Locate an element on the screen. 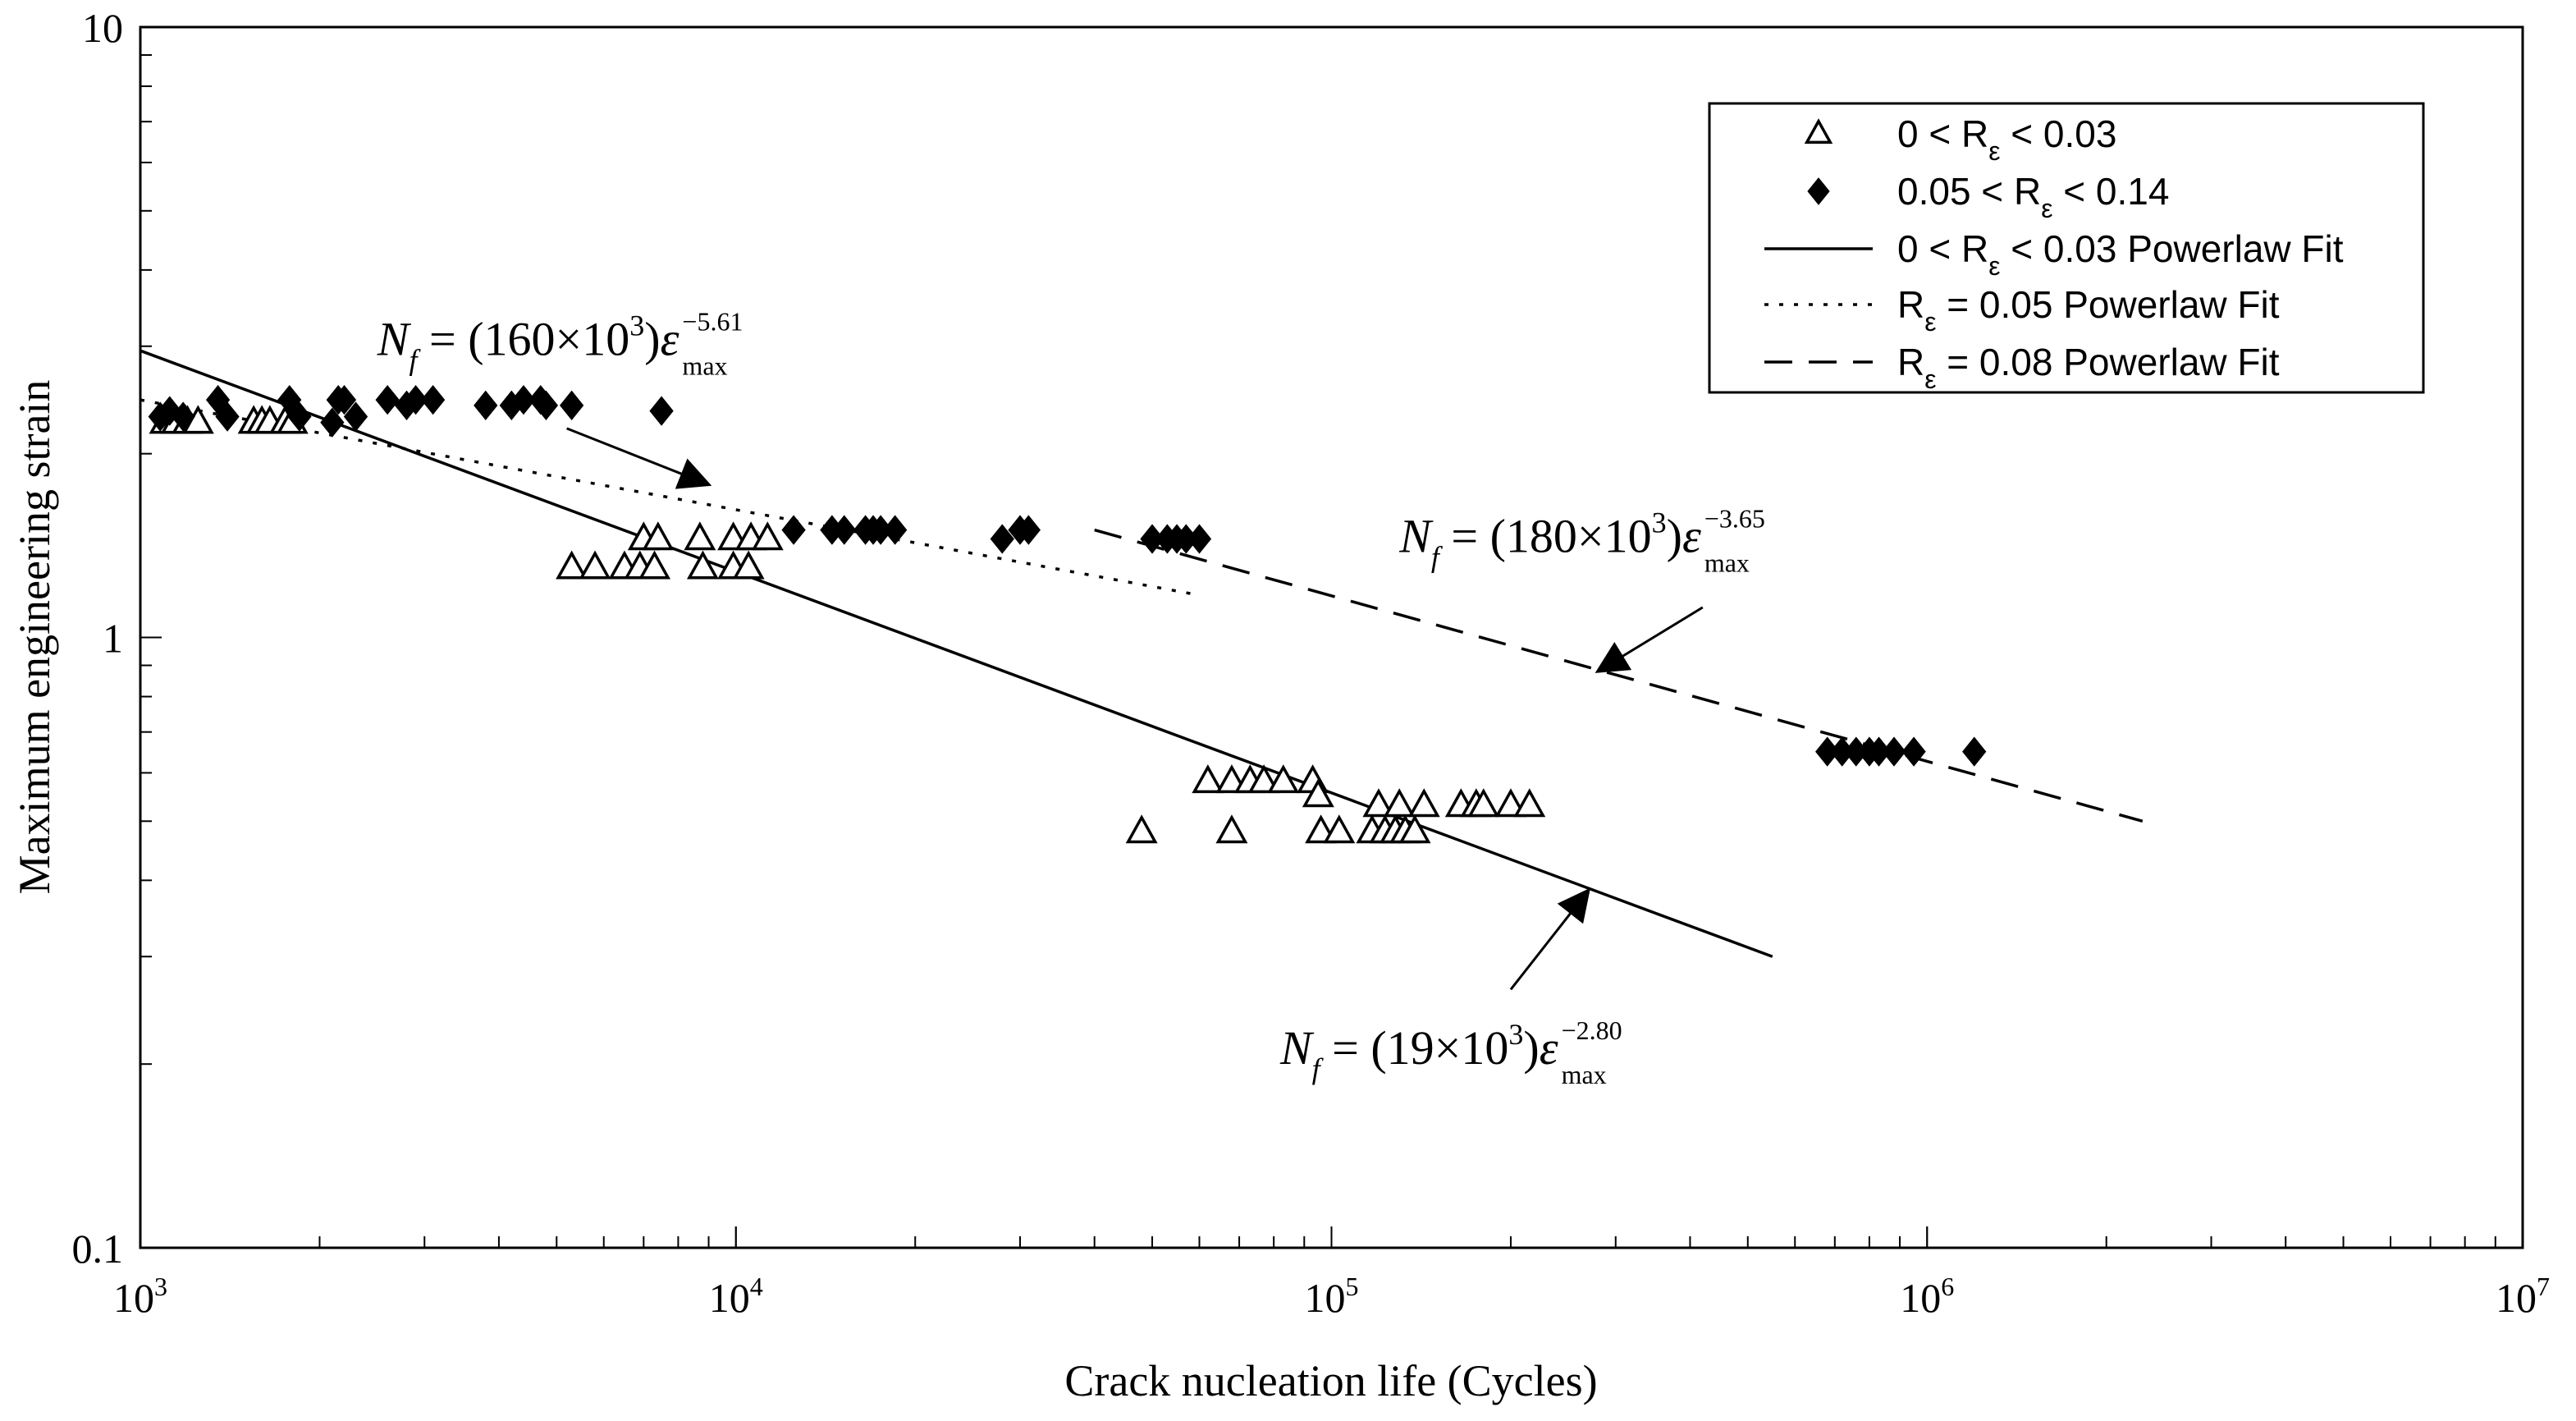 This screenshot has width=2576, height=1421. x-tick-label: 10⁶ is located at coordinates (1927, 1296).